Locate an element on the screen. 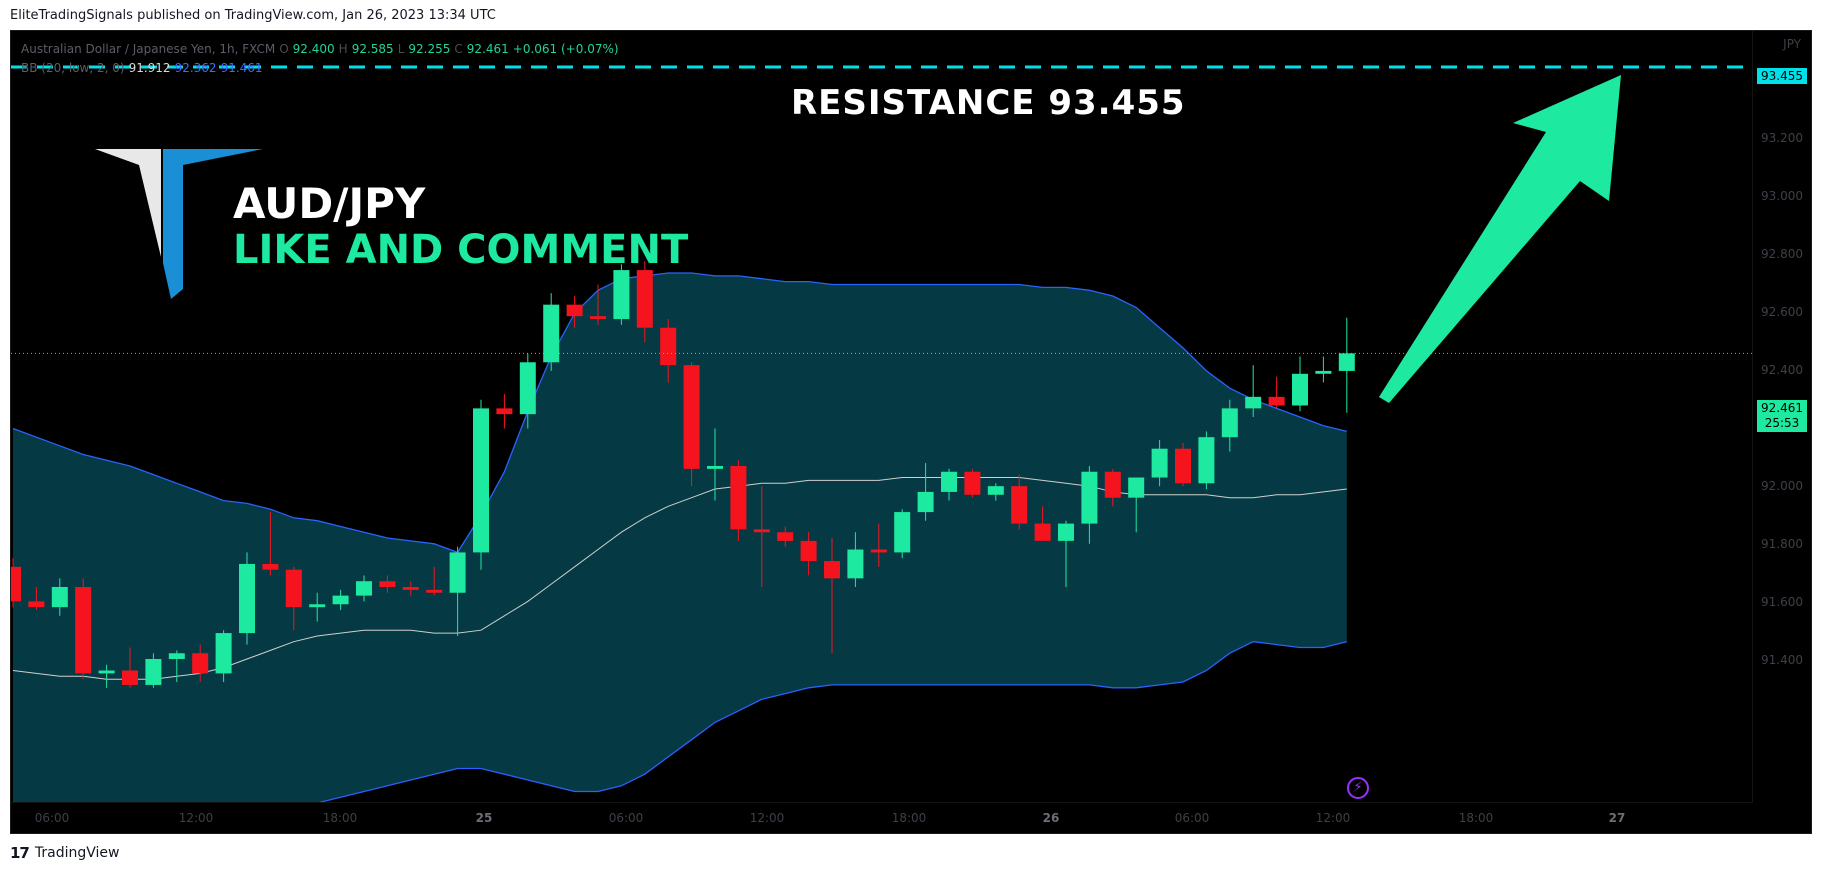 The width and height of the screenshot is (1822, 872). logo-left-wing is located at coordinates (128, 203).